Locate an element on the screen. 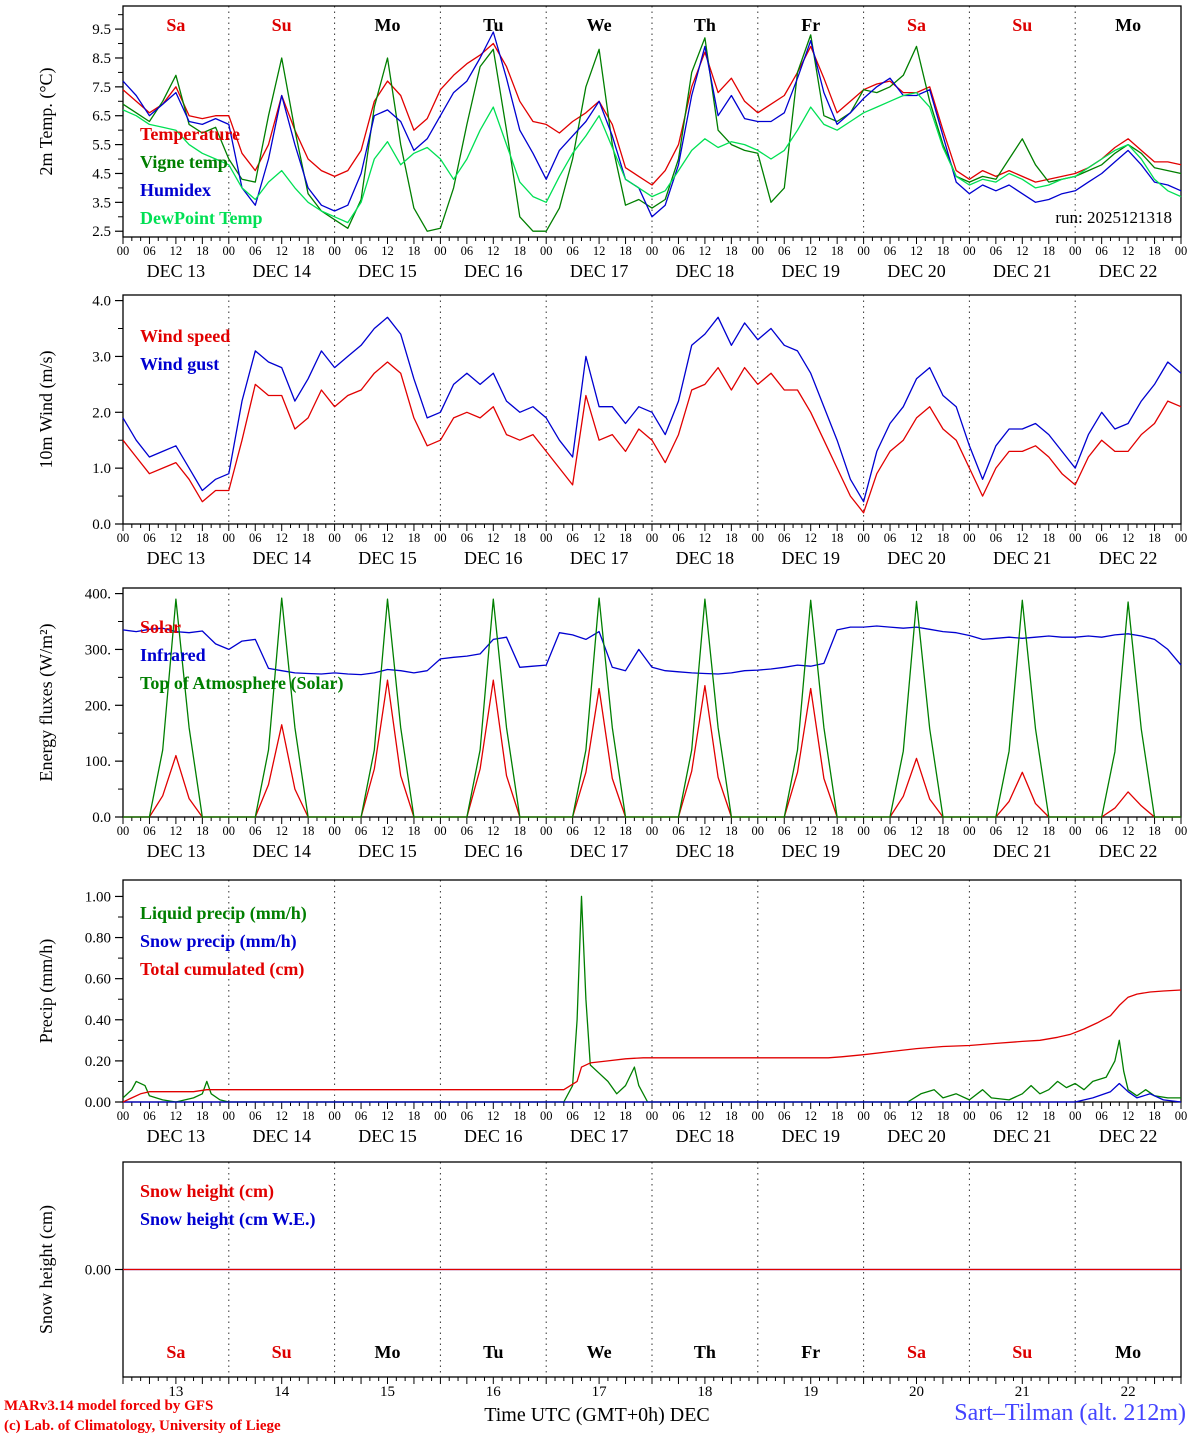 This screenshot has width=1194, height=1440. y-tick-label: 9.5 is located at coordinates (101, 30).